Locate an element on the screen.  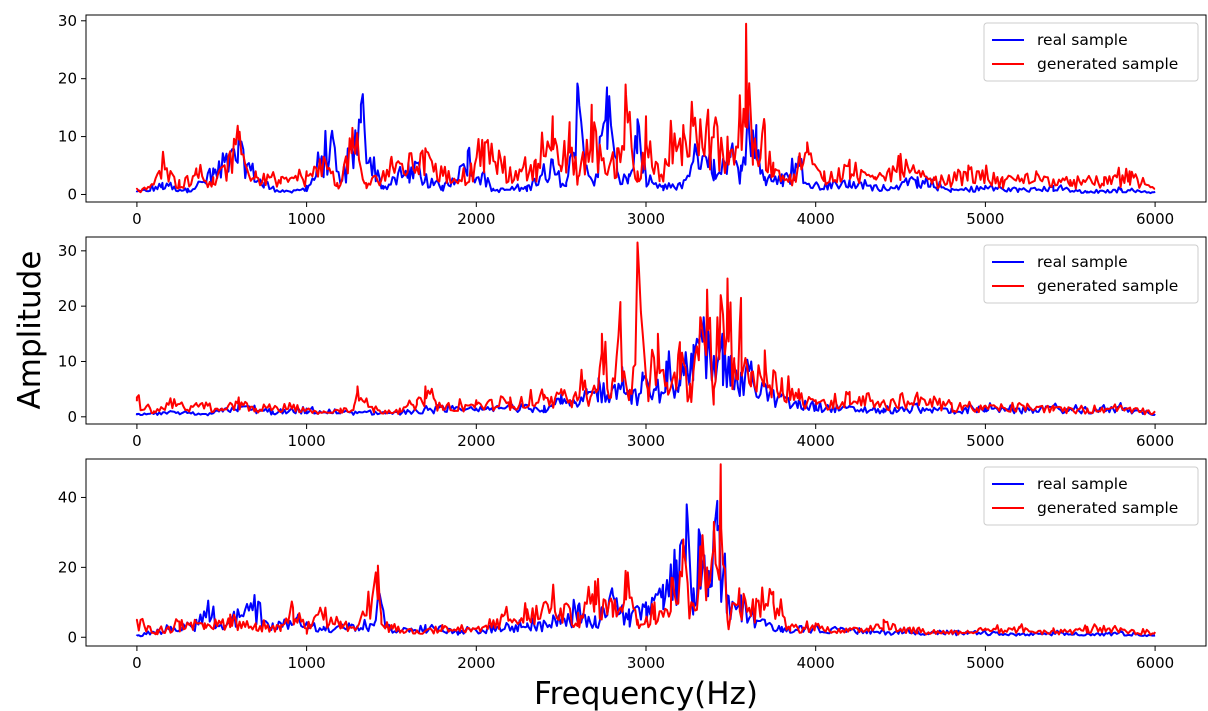
y-tick-label: 40 is located at coordinates (67, 497).